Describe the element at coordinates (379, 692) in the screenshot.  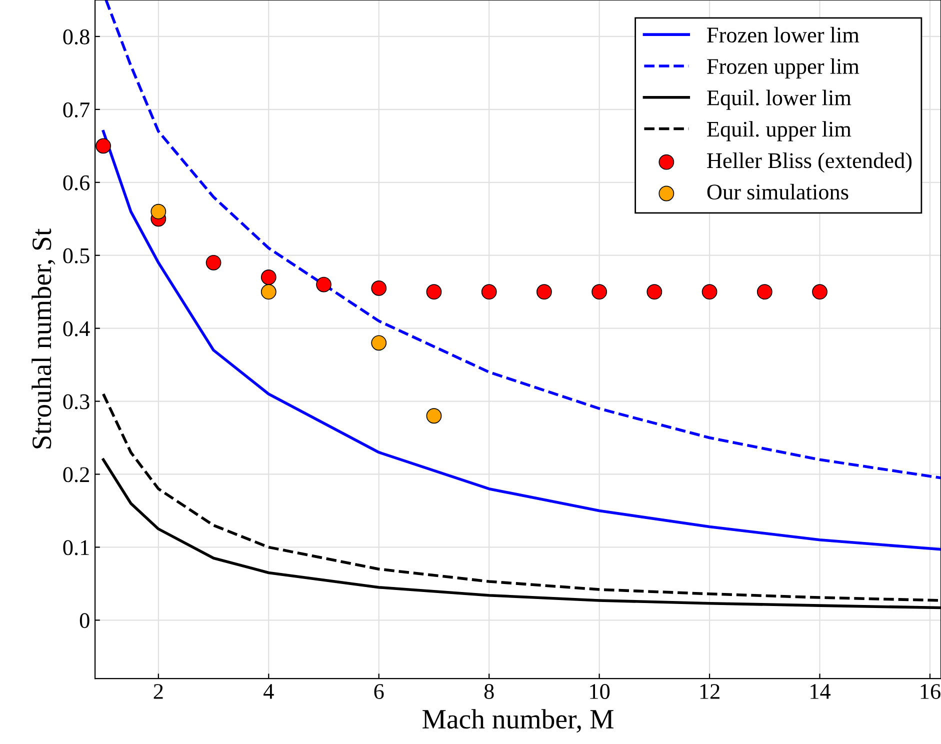
I see `x-tick-label: 6` at that location.